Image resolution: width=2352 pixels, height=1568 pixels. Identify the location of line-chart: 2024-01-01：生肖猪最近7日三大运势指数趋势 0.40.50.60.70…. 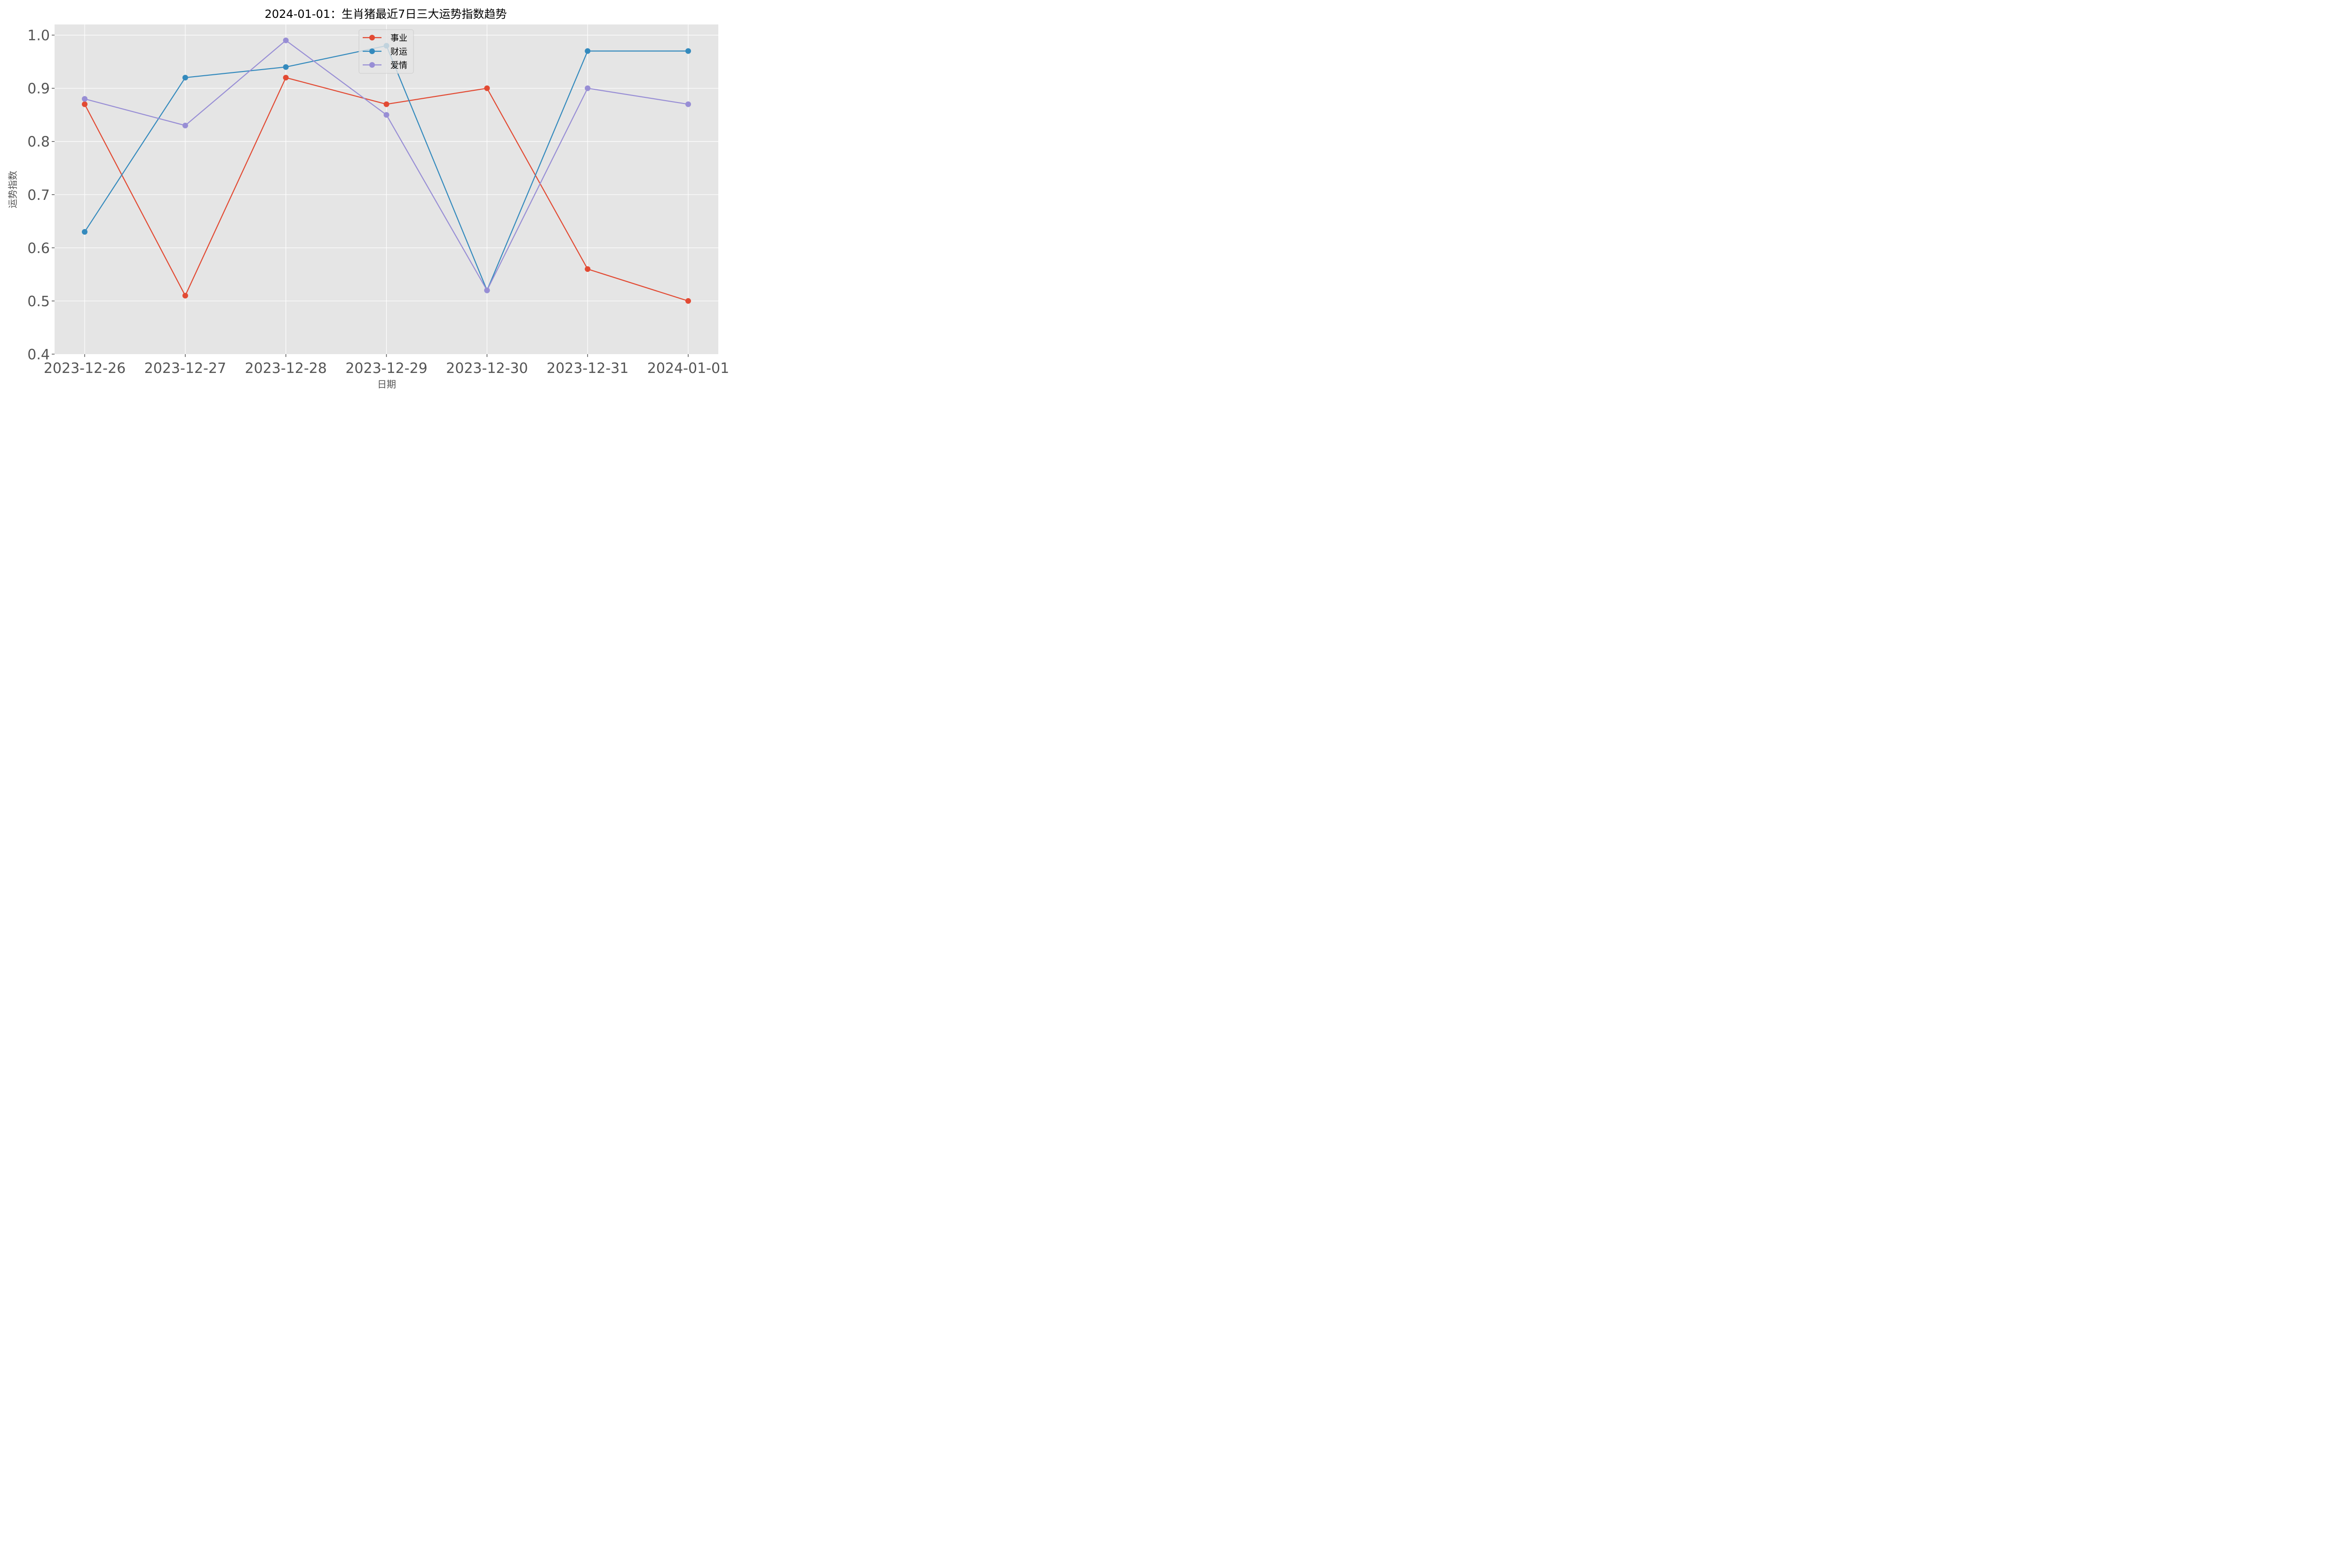
(368, 199).